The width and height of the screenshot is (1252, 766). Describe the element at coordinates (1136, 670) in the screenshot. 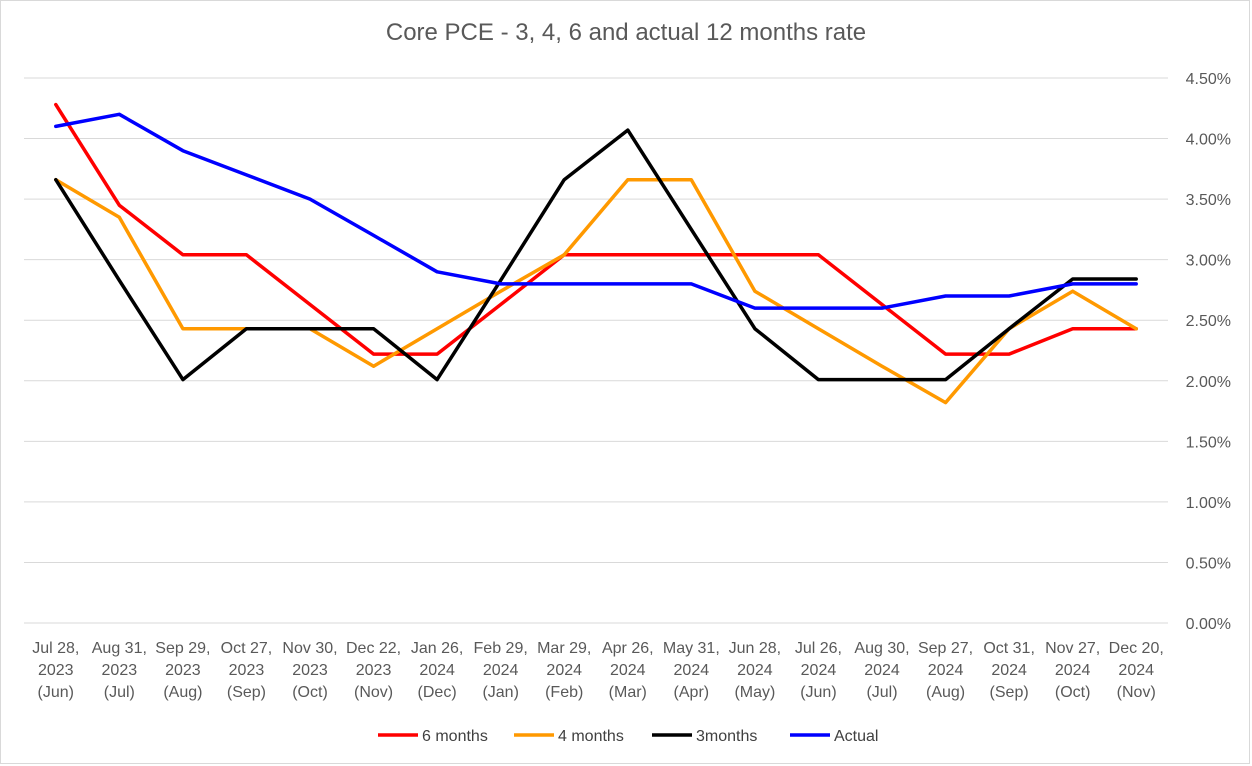

I see `x-tick-label: Dec 20, 2024 (Nov)` at that location.